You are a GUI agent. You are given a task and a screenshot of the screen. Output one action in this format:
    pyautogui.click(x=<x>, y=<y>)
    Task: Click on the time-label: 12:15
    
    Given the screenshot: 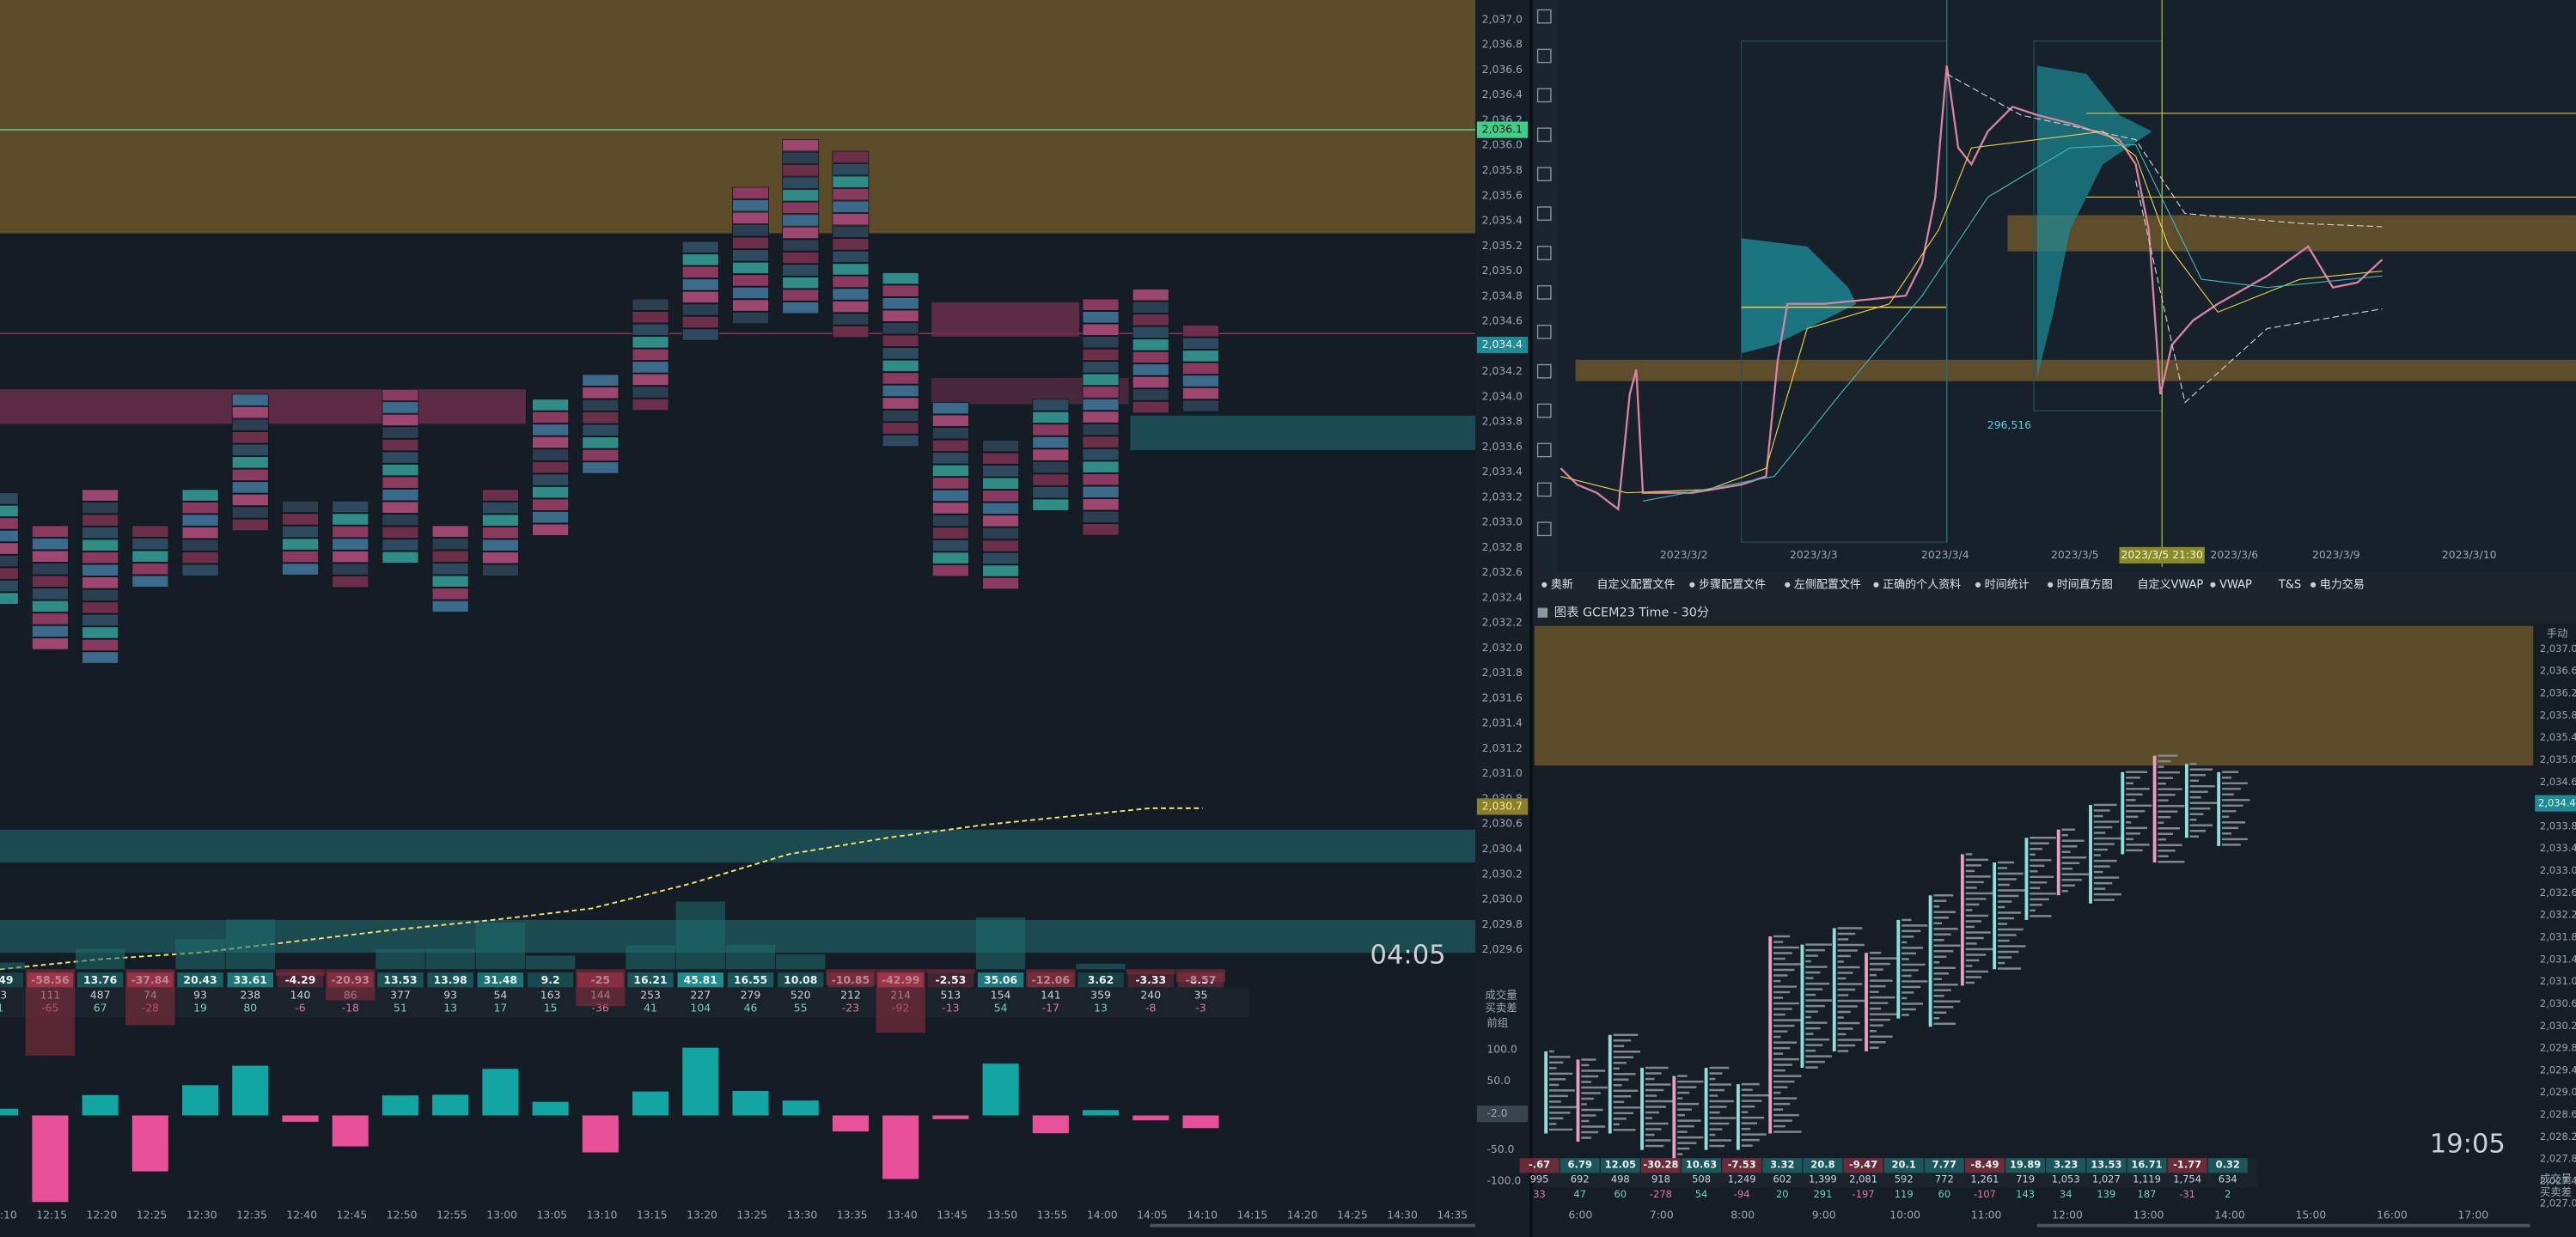 What is the action you would take?
    pyautogui.click(x=51, y=1215)
    